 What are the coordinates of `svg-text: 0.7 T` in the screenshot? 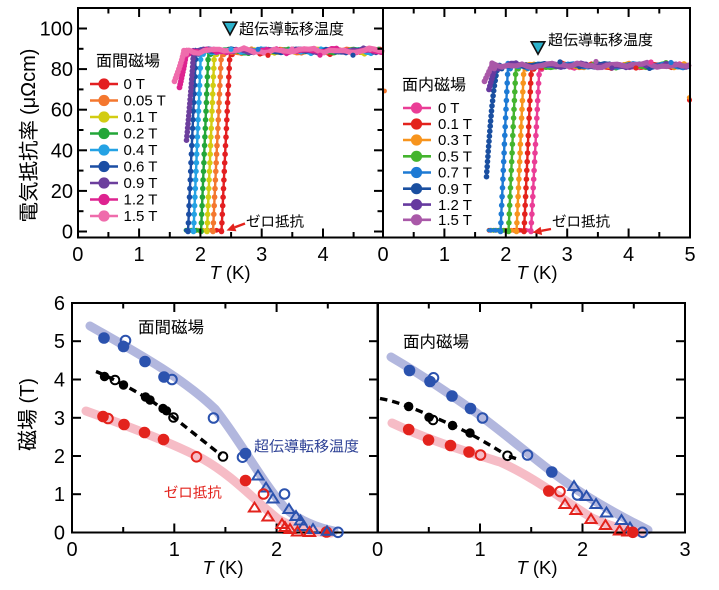 It's located at (455, 173).